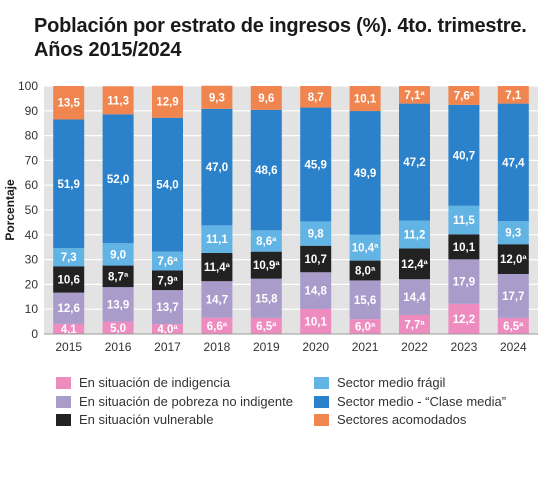 Image resolution: width=552 pixels, height=480 pixels. Describe the element at coordinates (266, 347) in the screenshot. I see `x-tick-label: 2019` at that location.